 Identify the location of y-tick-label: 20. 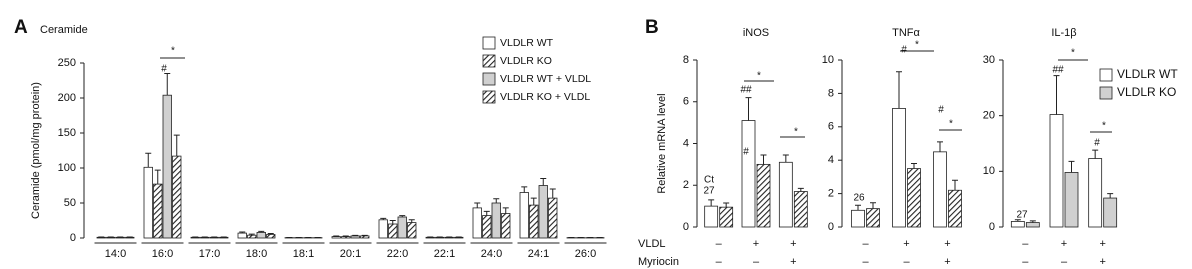
(989, 116).